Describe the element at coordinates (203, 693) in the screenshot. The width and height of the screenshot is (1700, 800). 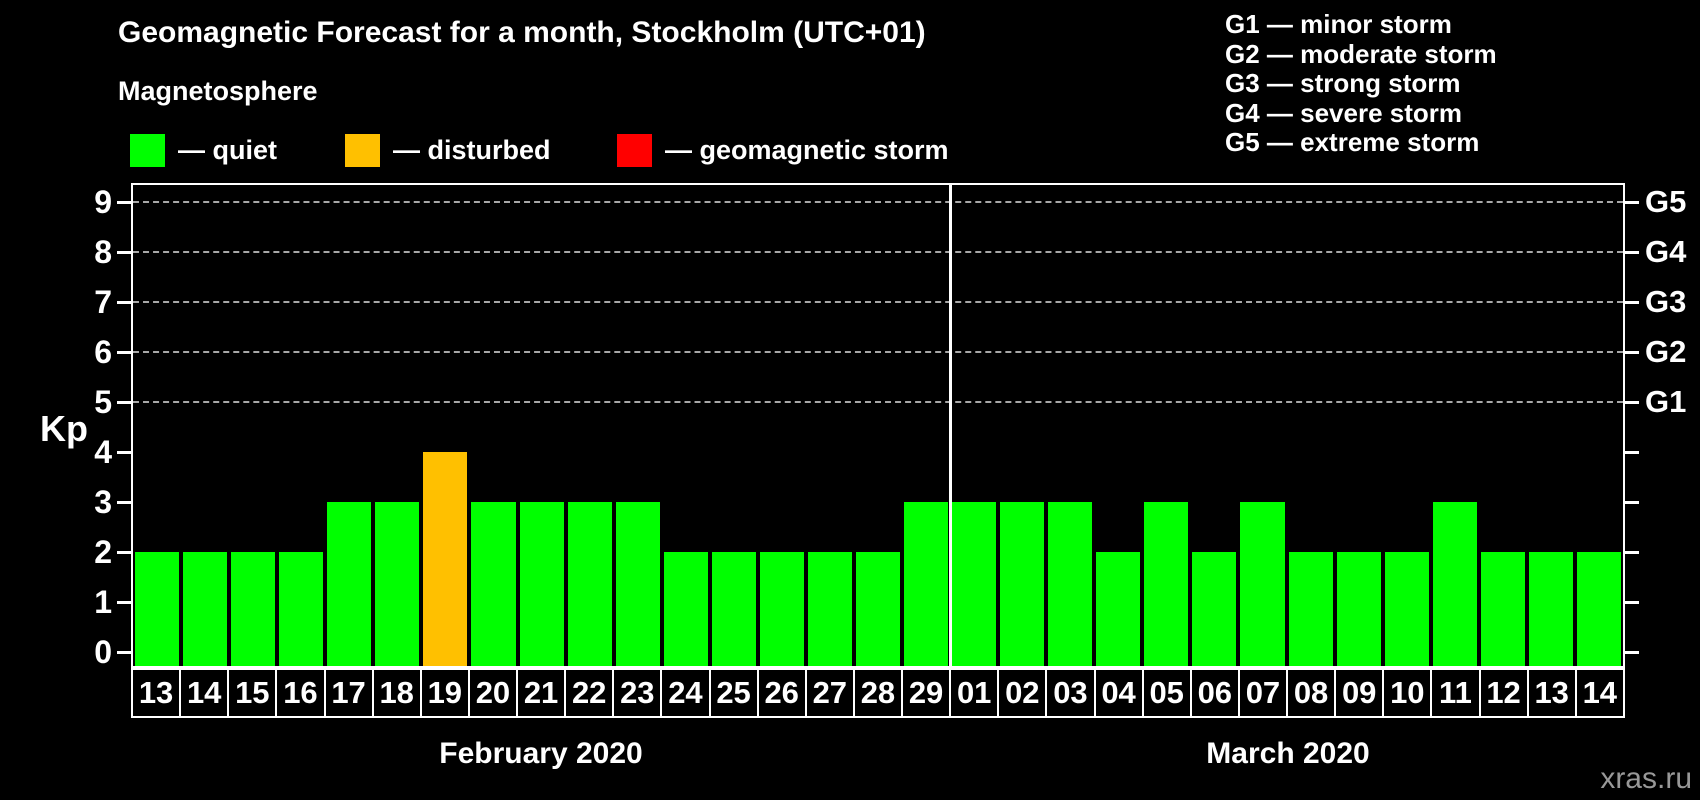
I see `day-label-feb-14: 14` at that location.